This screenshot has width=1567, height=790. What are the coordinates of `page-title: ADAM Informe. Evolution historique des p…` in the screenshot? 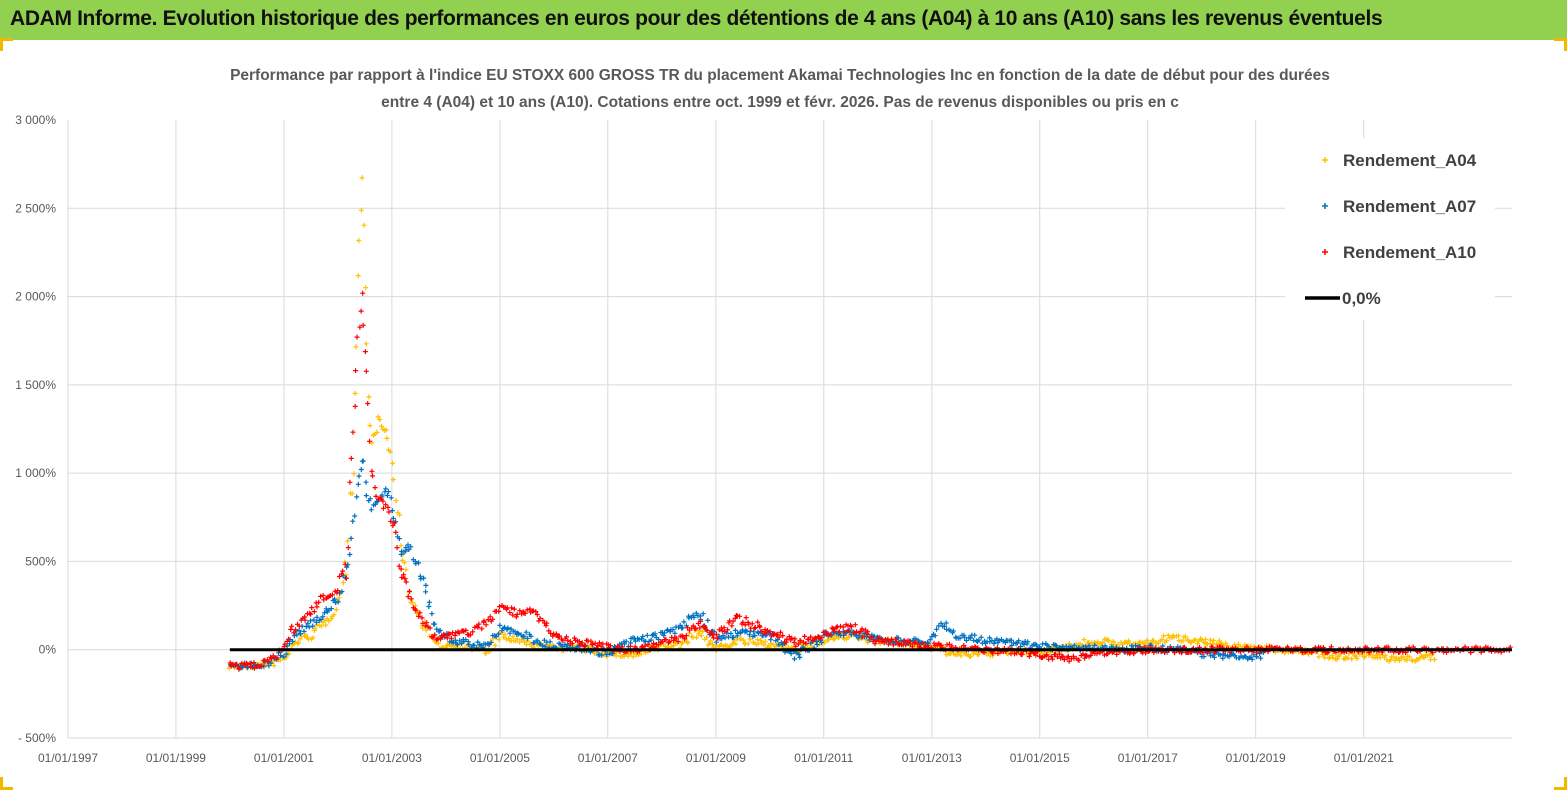 It's located at (696, 18).